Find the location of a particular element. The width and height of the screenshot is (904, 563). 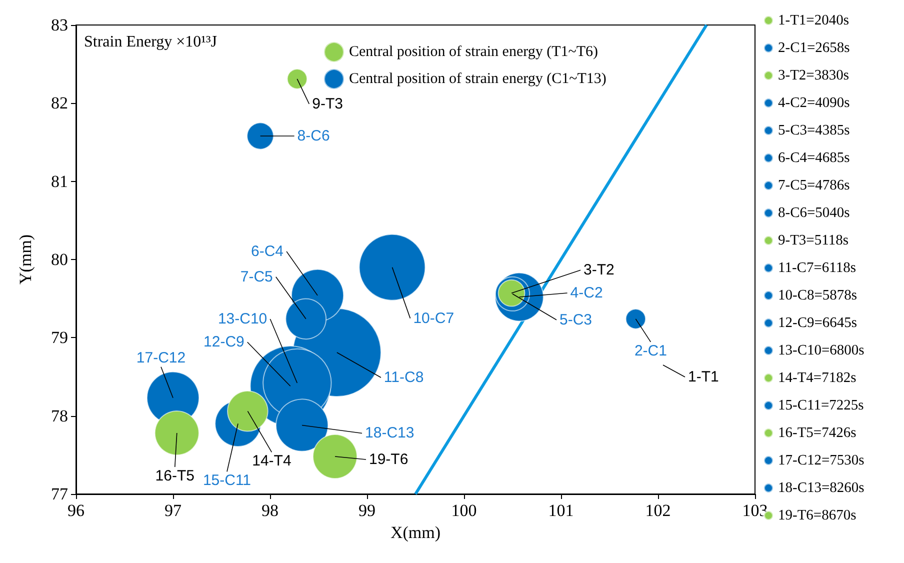

legend-label: 13-C10=6800s is located at coordinates (821, 350).